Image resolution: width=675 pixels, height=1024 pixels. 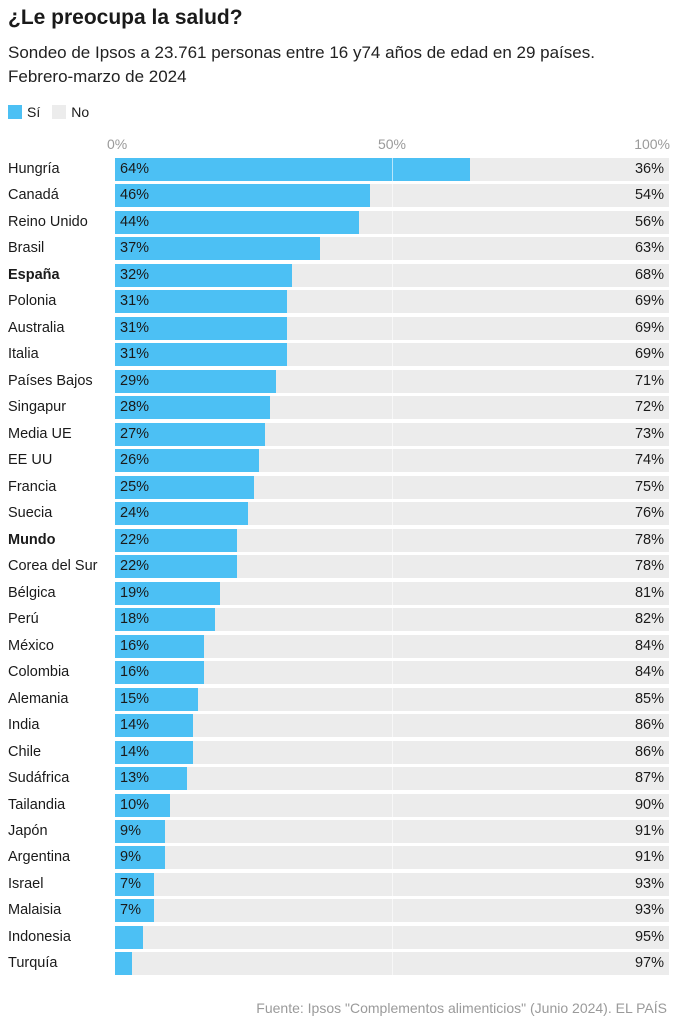 I want to click on value-label-si: 26%, so click(x=135, y=460).